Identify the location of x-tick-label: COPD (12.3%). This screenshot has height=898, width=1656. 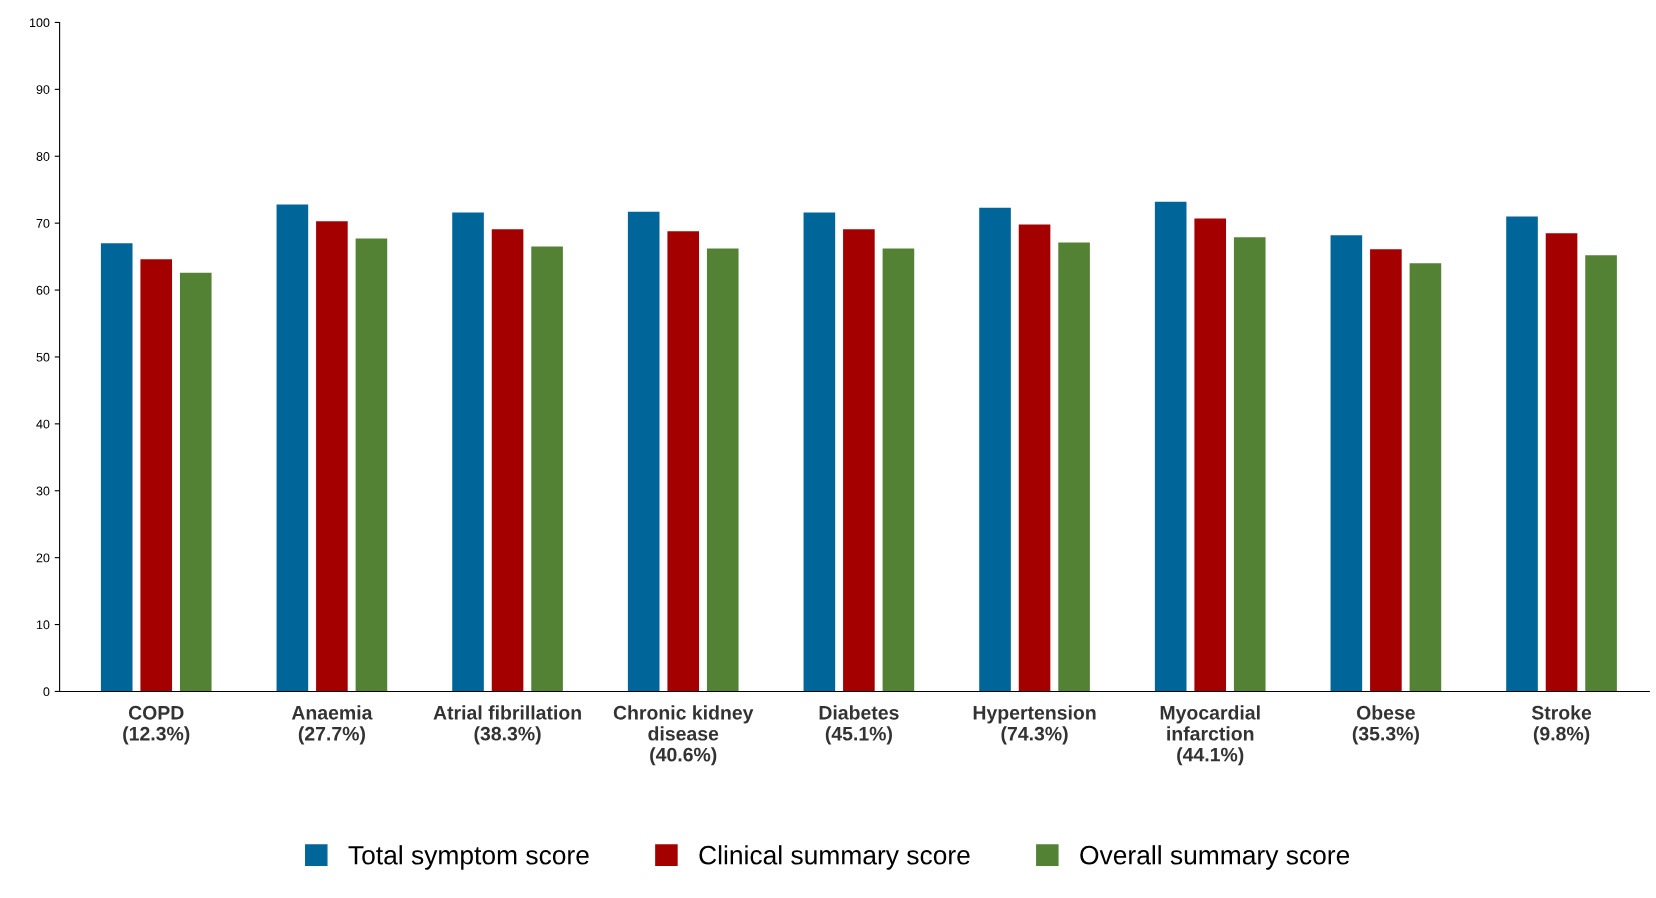
(156, 725).